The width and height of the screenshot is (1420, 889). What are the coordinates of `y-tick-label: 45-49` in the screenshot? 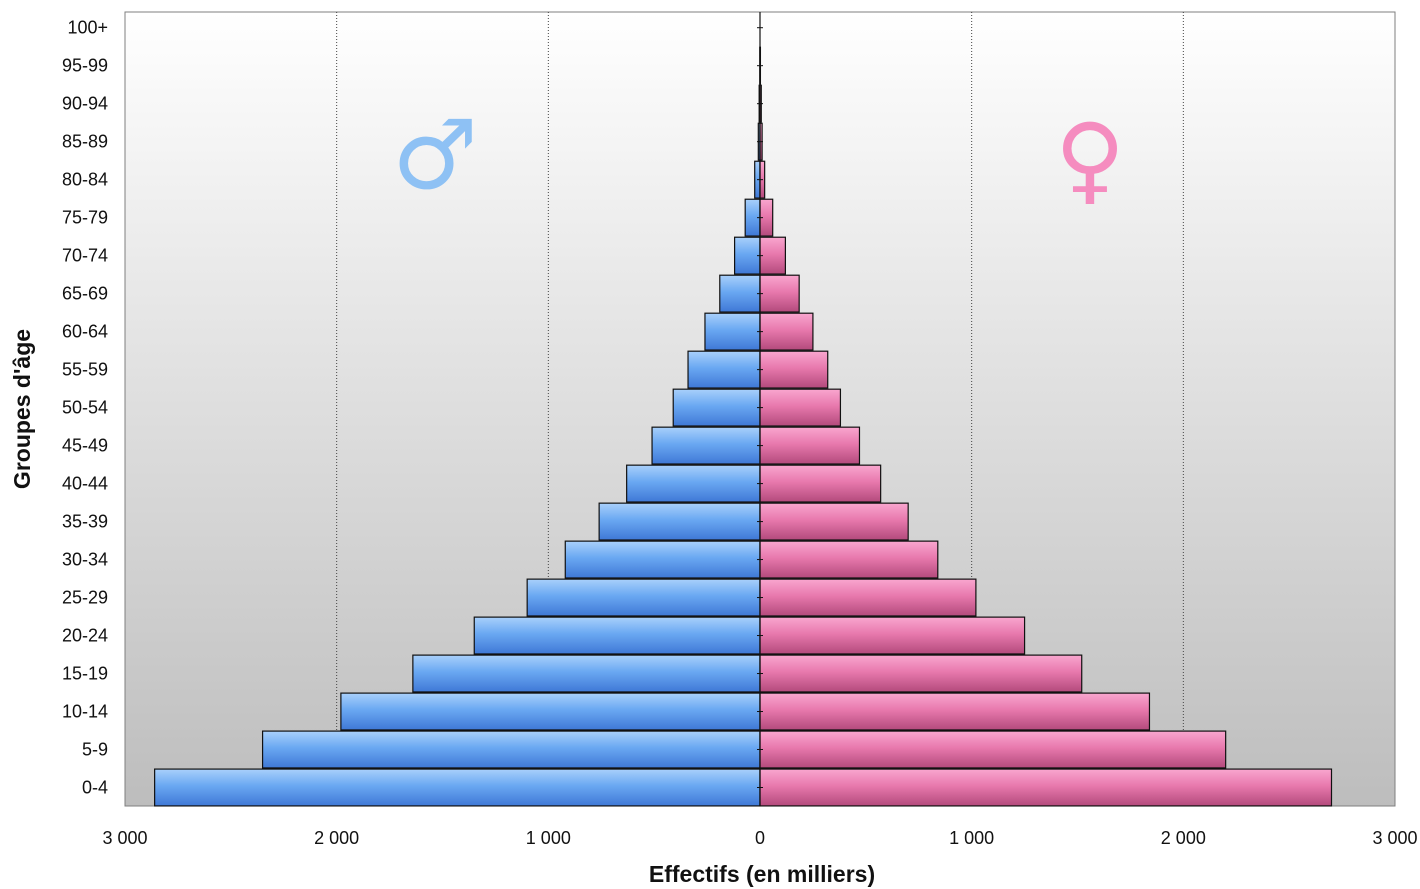 It's located at (85, 446).